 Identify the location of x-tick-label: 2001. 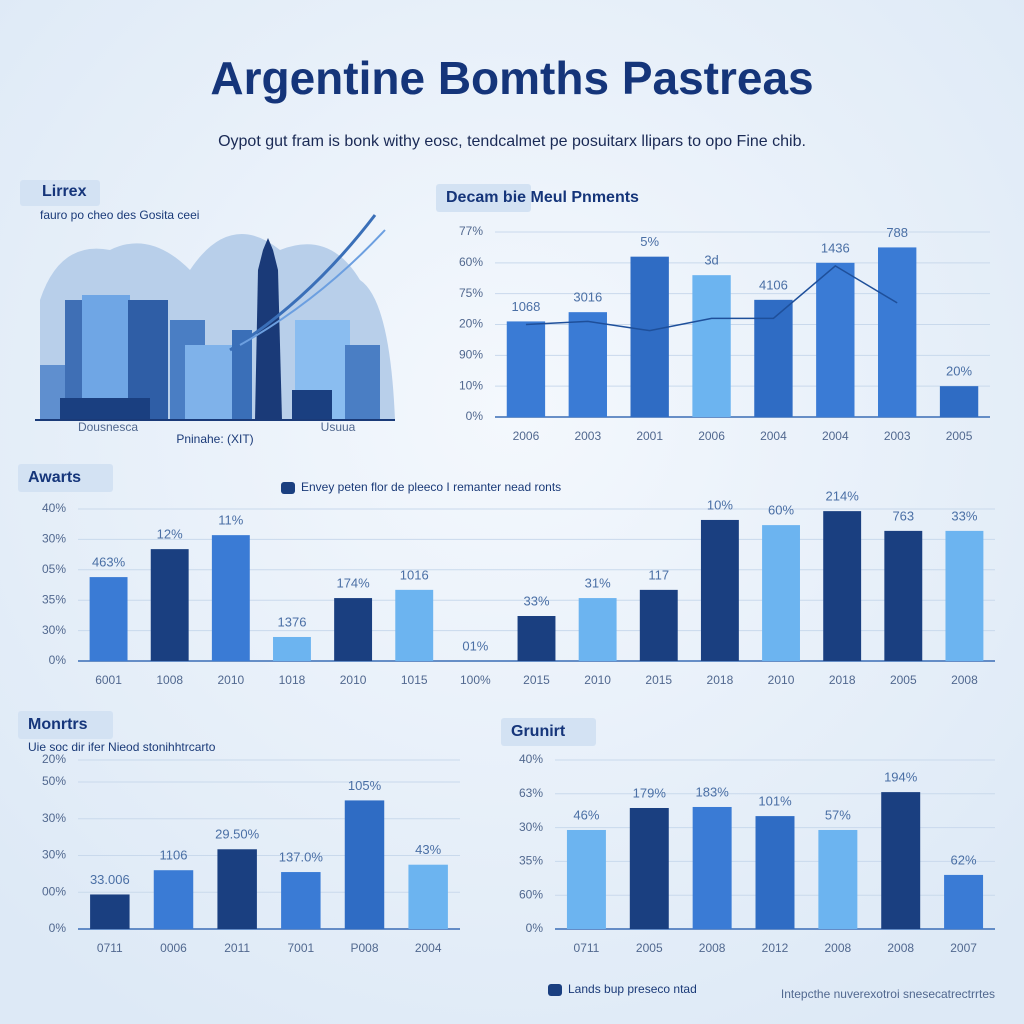
(649, 436).